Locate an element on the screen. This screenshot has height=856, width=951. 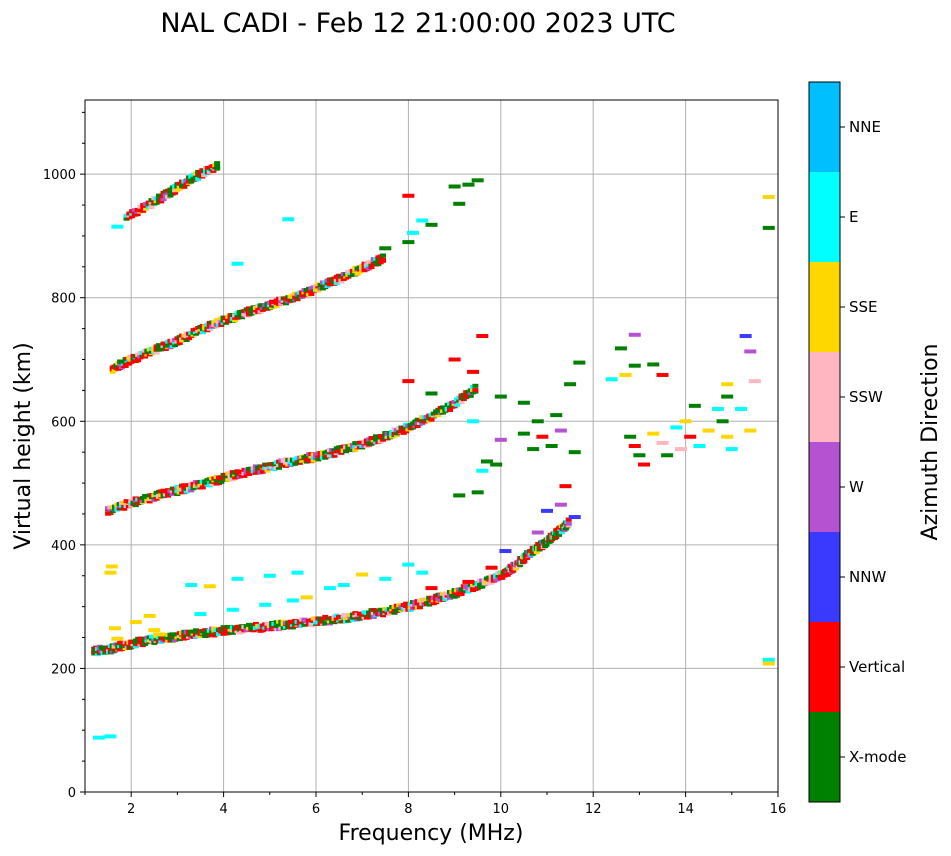
colorbar: X-mode Vertical NNW W SSW SSE E NNE is located at coordinates (857, 442).